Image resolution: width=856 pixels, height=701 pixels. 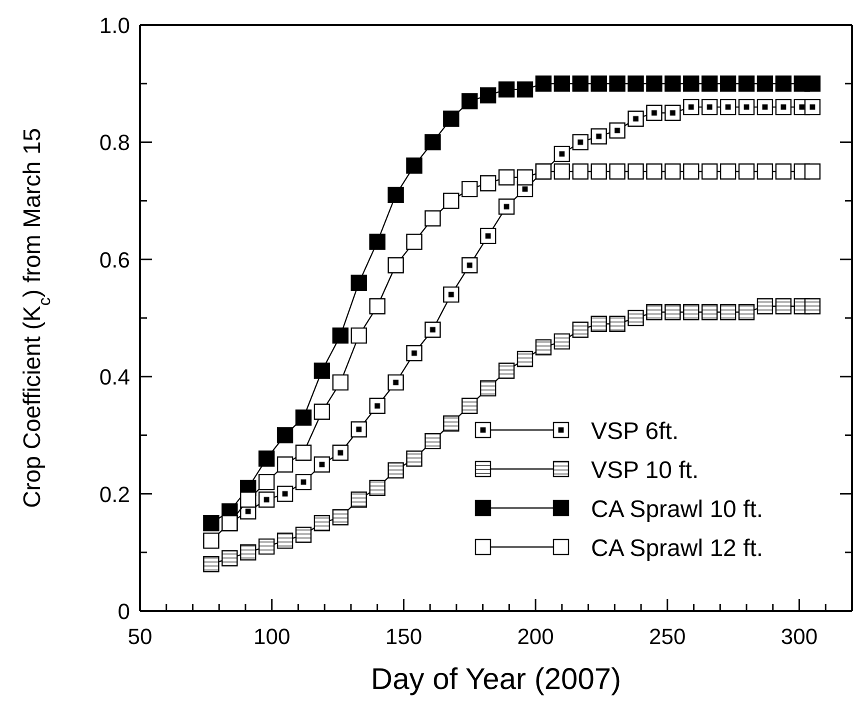 What do you see at coordinates (114, 377) in the screenshot?
I see `y-tick-label: 0.4` at bounding box center [114, 377].